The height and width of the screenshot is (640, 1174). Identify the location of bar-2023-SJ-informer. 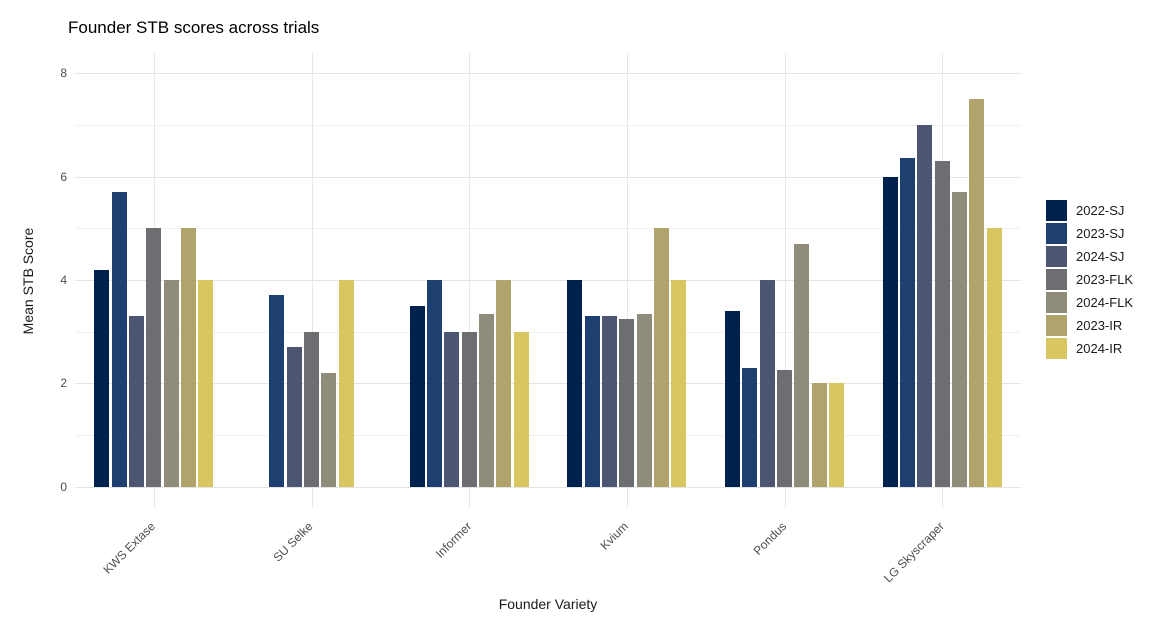
(435, 383).